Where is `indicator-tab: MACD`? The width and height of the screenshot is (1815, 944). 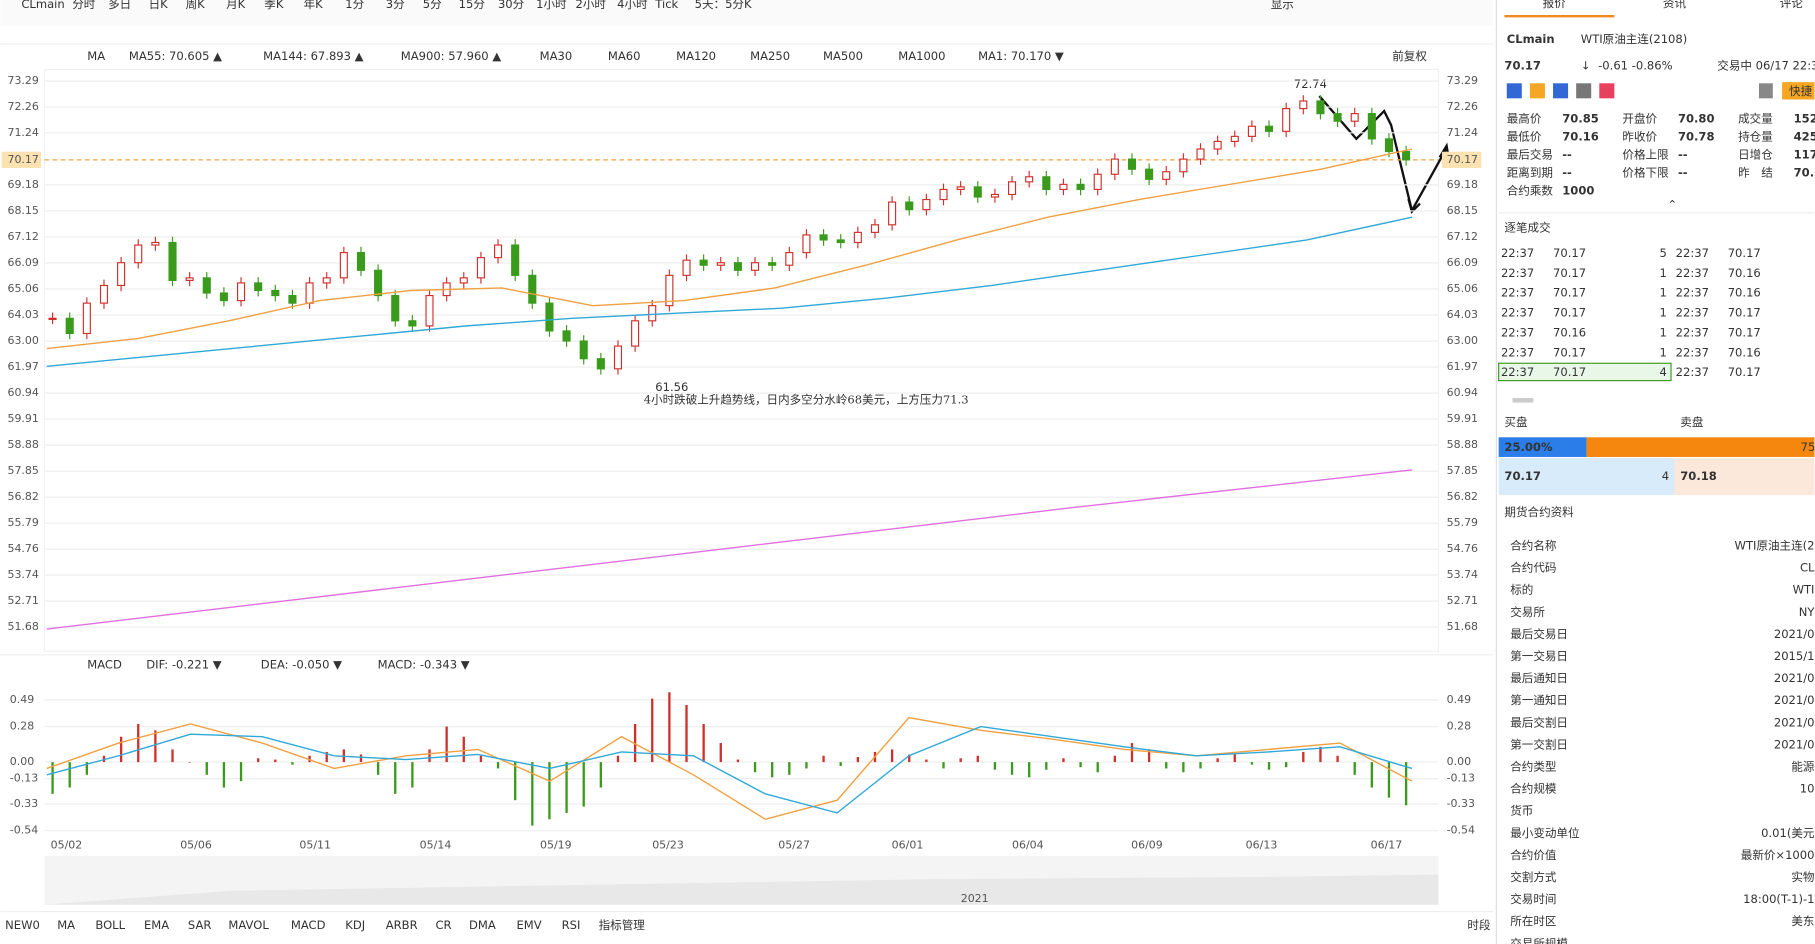 indicator-tab: MACD is located at coordinates (308, 925).